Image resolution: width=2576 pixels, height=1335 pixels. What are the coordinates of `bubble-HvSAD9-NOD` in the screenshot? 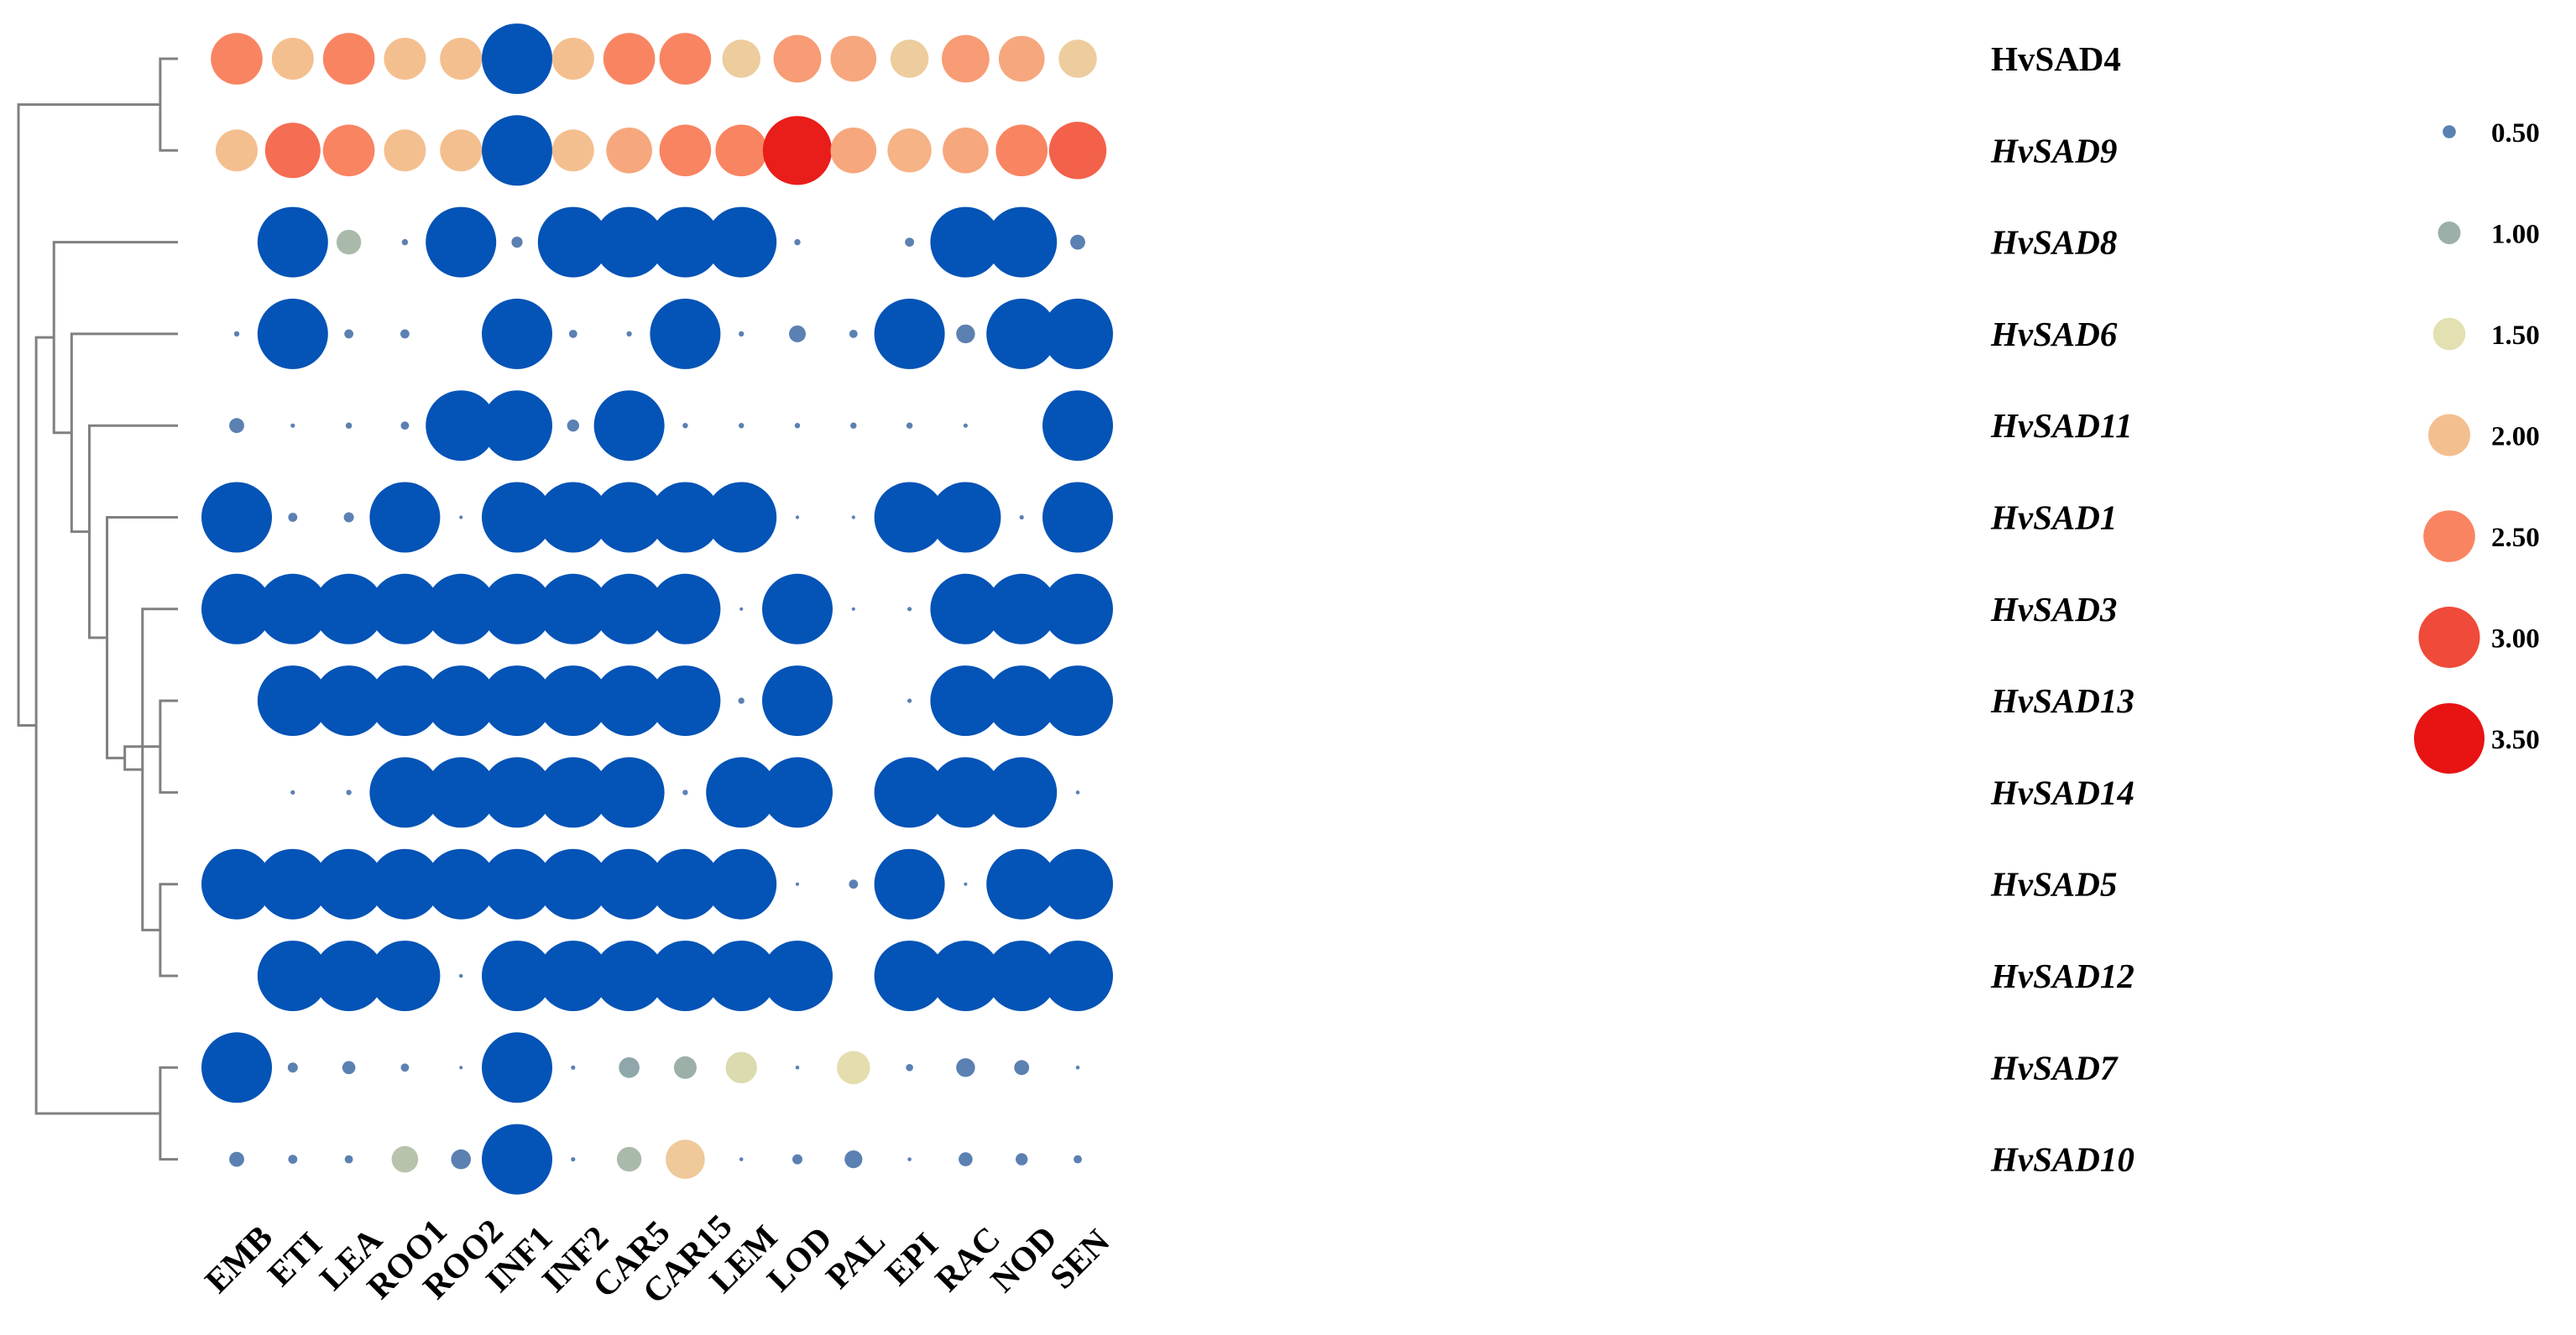 It's located at (1021, 150).